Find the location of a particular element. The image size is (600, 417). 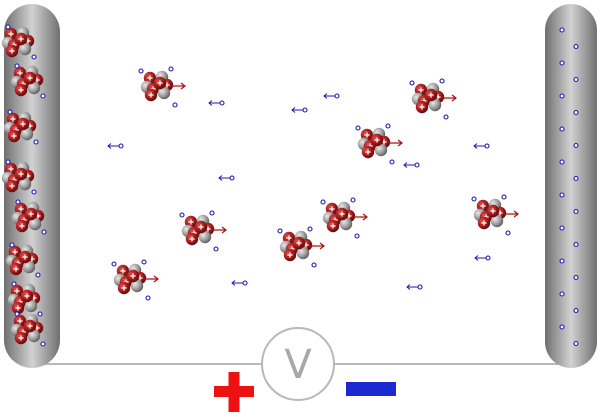

voltmeter-label: V is located at coordinates (298, 365).